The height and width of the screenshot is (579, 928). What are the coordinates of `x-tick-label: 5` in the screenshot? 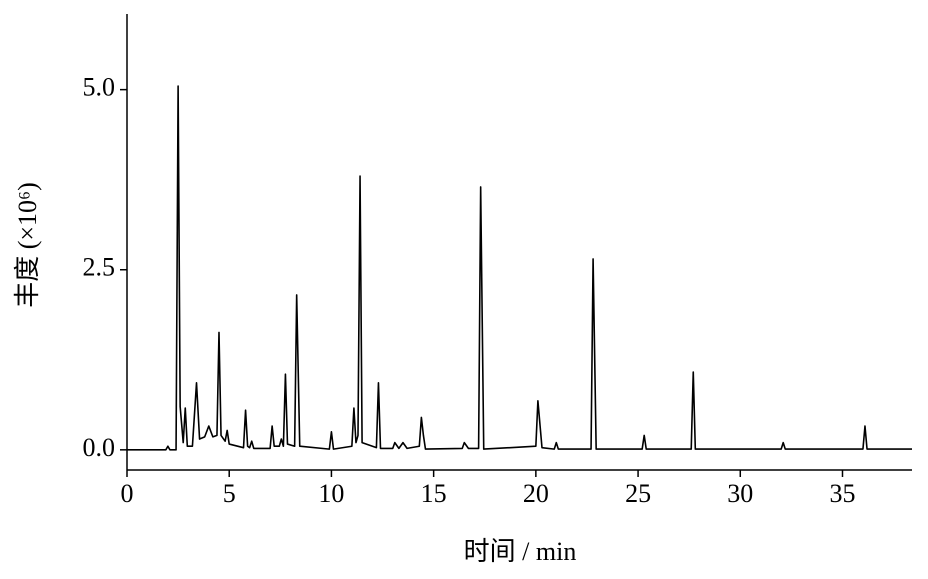 It's located at (229, 493).